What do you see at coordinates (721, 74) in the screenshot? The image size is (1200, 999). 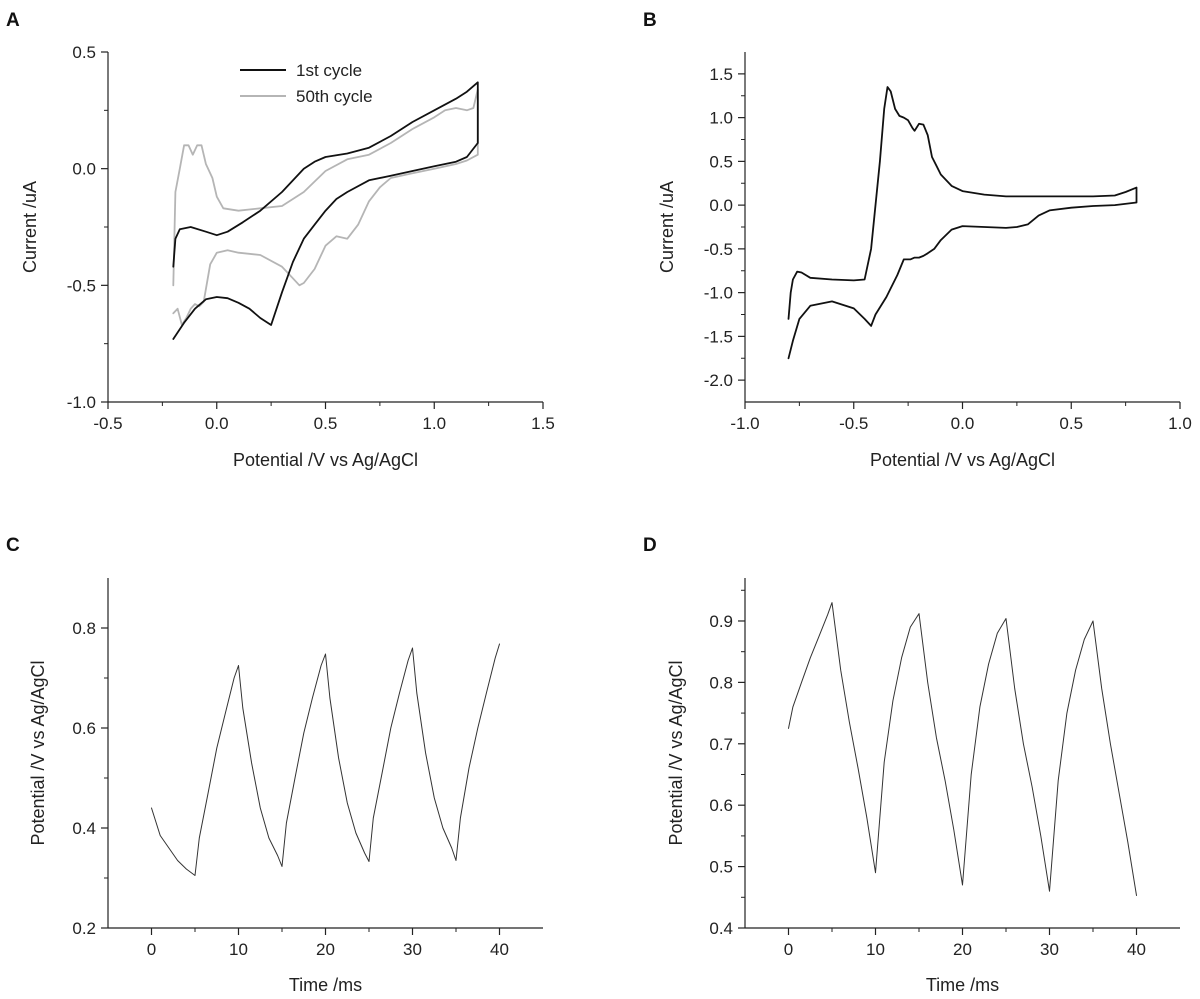 I see `y-tick-label: 1.5` at bounding box center [721, 74].